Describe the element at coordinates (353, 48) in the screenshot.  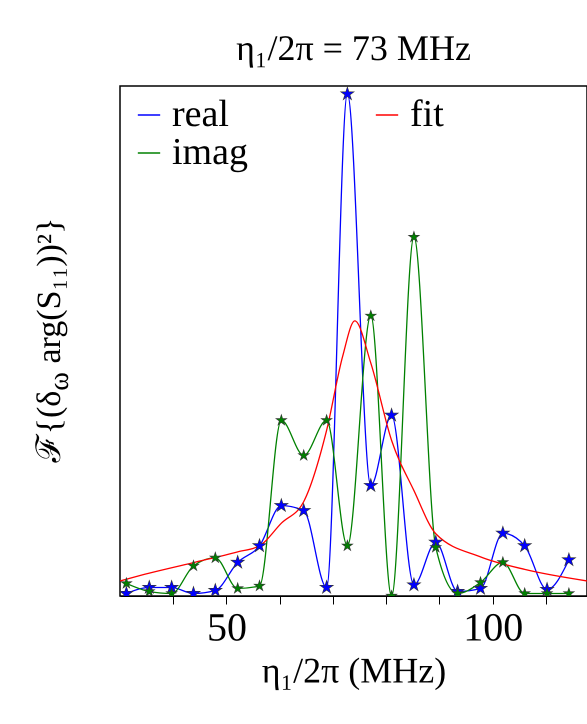
I see `chart-title: η₁/2π = 73 MHz` at that location.